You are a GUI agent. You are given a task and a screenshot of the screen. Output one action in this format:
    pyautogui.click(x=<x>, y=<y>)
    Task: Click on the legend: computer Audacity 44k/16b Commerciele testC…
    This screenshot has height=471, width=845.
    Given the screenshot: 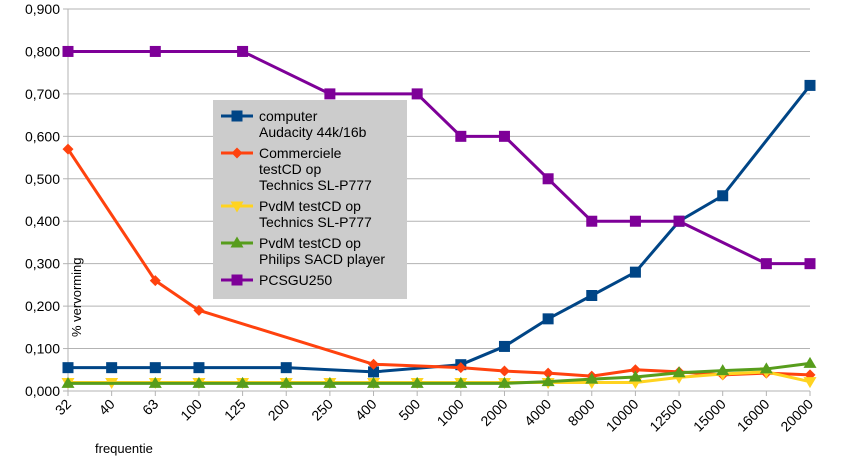 What is the action you would take?
    pyautogui.click(x=310, y=199)
    